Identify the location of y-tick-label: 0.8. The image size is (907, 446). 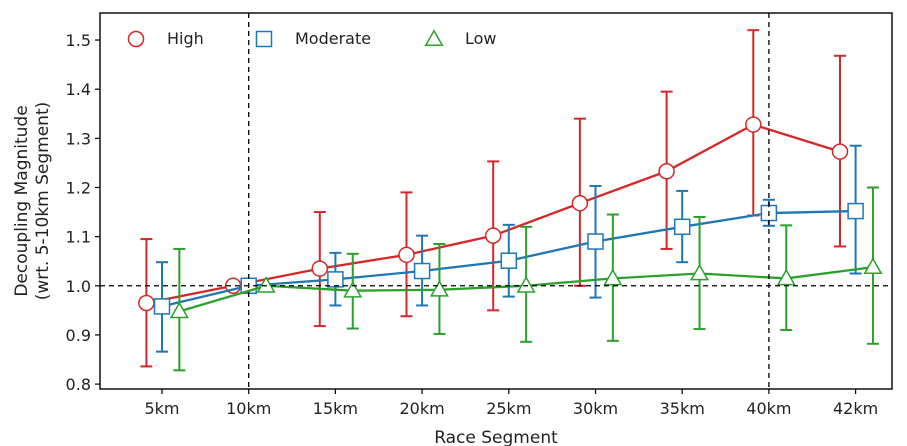
(78, 384).